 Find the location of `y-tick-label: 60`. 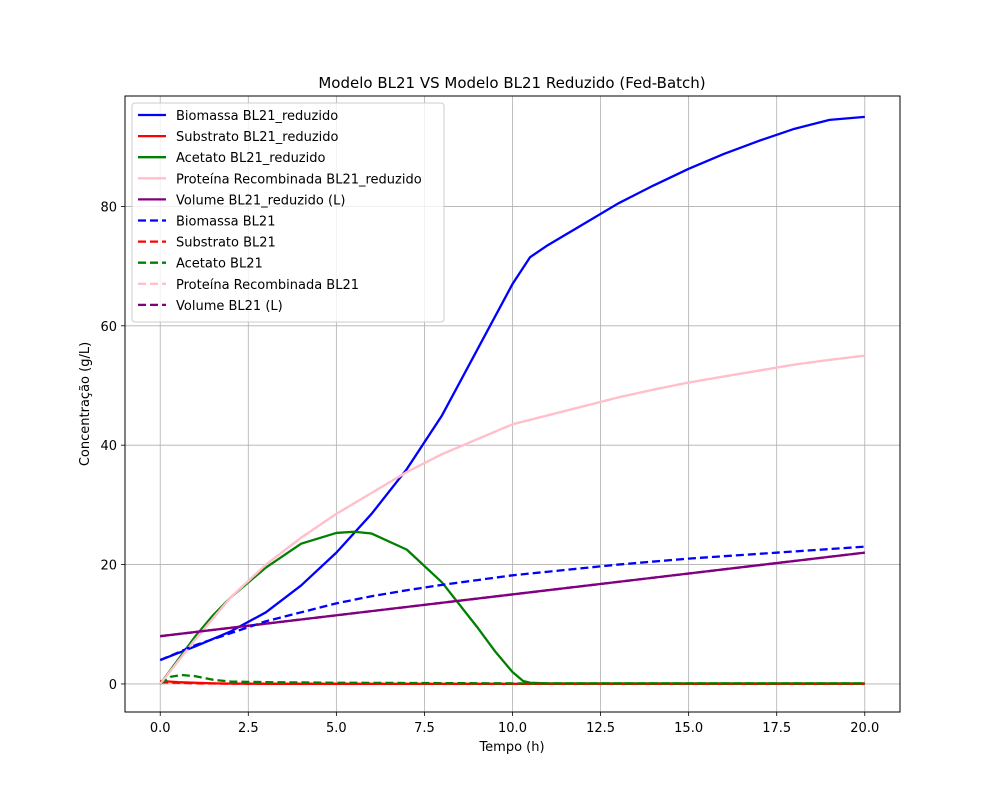

y-tick-label: 60 is located at coordinates (108, 327).